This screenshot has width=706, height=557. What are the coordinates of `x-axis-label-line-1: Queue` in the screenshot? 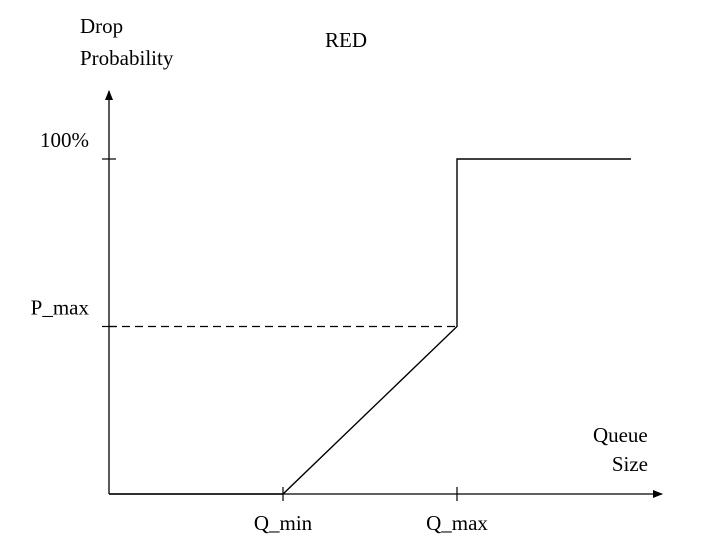 It's located at (620, 435).